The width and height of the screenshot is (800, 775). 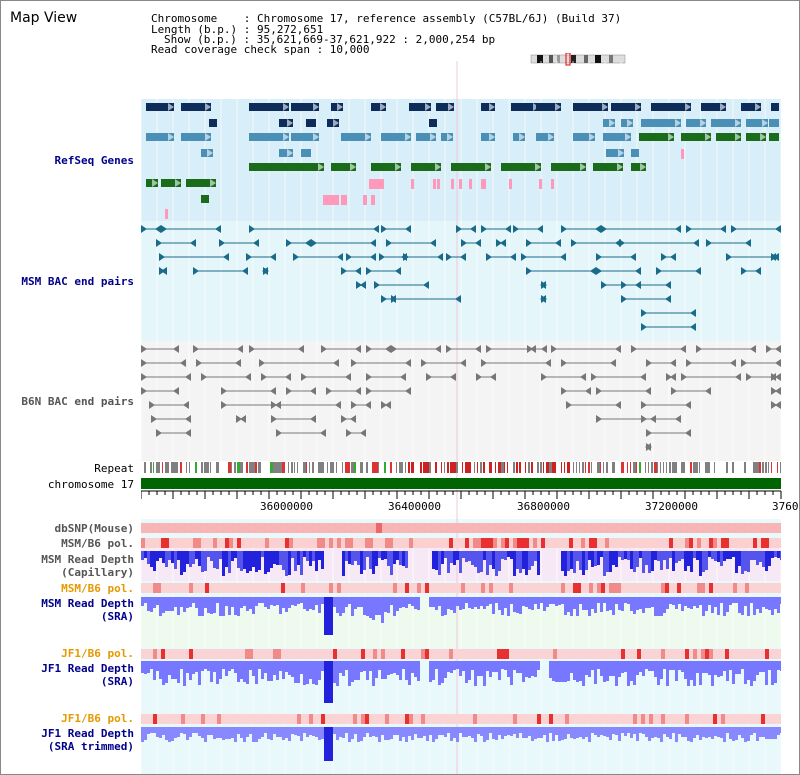 I want to click on refseq-genes-track, so click(x=461, y=160).